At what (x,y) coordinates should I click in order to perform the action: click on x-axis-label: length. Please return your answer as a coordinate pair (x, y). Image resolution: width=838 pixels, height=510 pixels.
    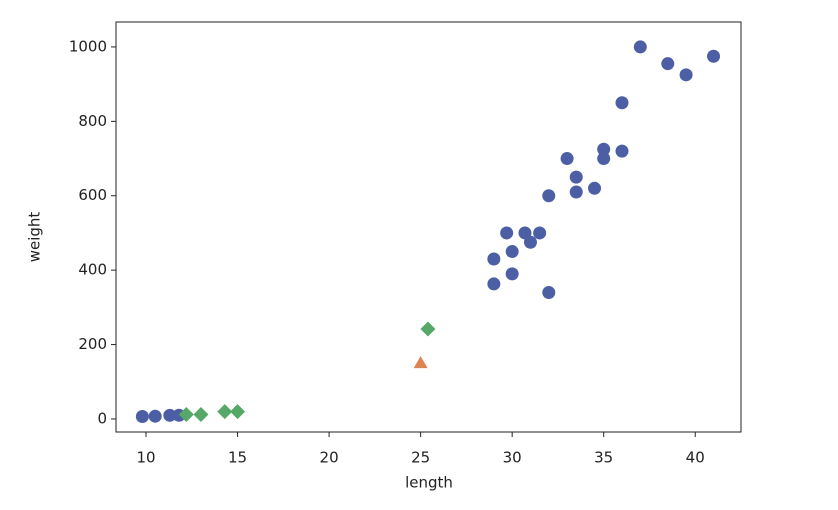
    Looking at the image, I should click on (429, 483).